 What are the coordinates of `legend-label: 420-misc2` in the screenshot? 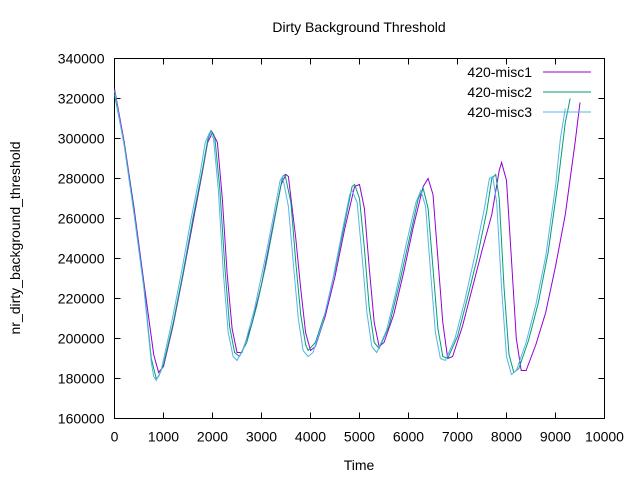 It's located at (499, 92).